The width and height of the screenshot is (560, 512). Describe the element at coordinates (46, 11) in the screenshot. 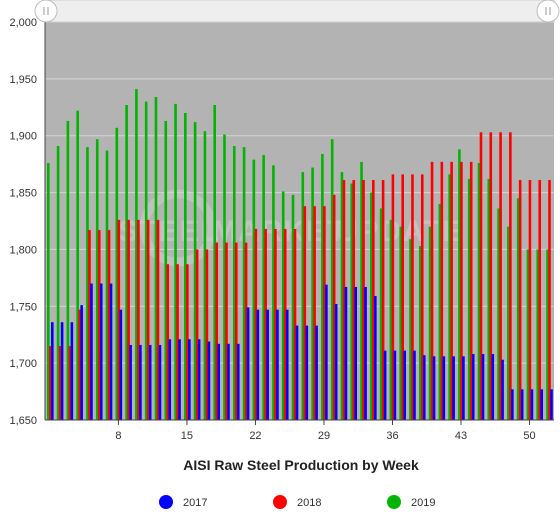

I see `range-left-handle` at that location.